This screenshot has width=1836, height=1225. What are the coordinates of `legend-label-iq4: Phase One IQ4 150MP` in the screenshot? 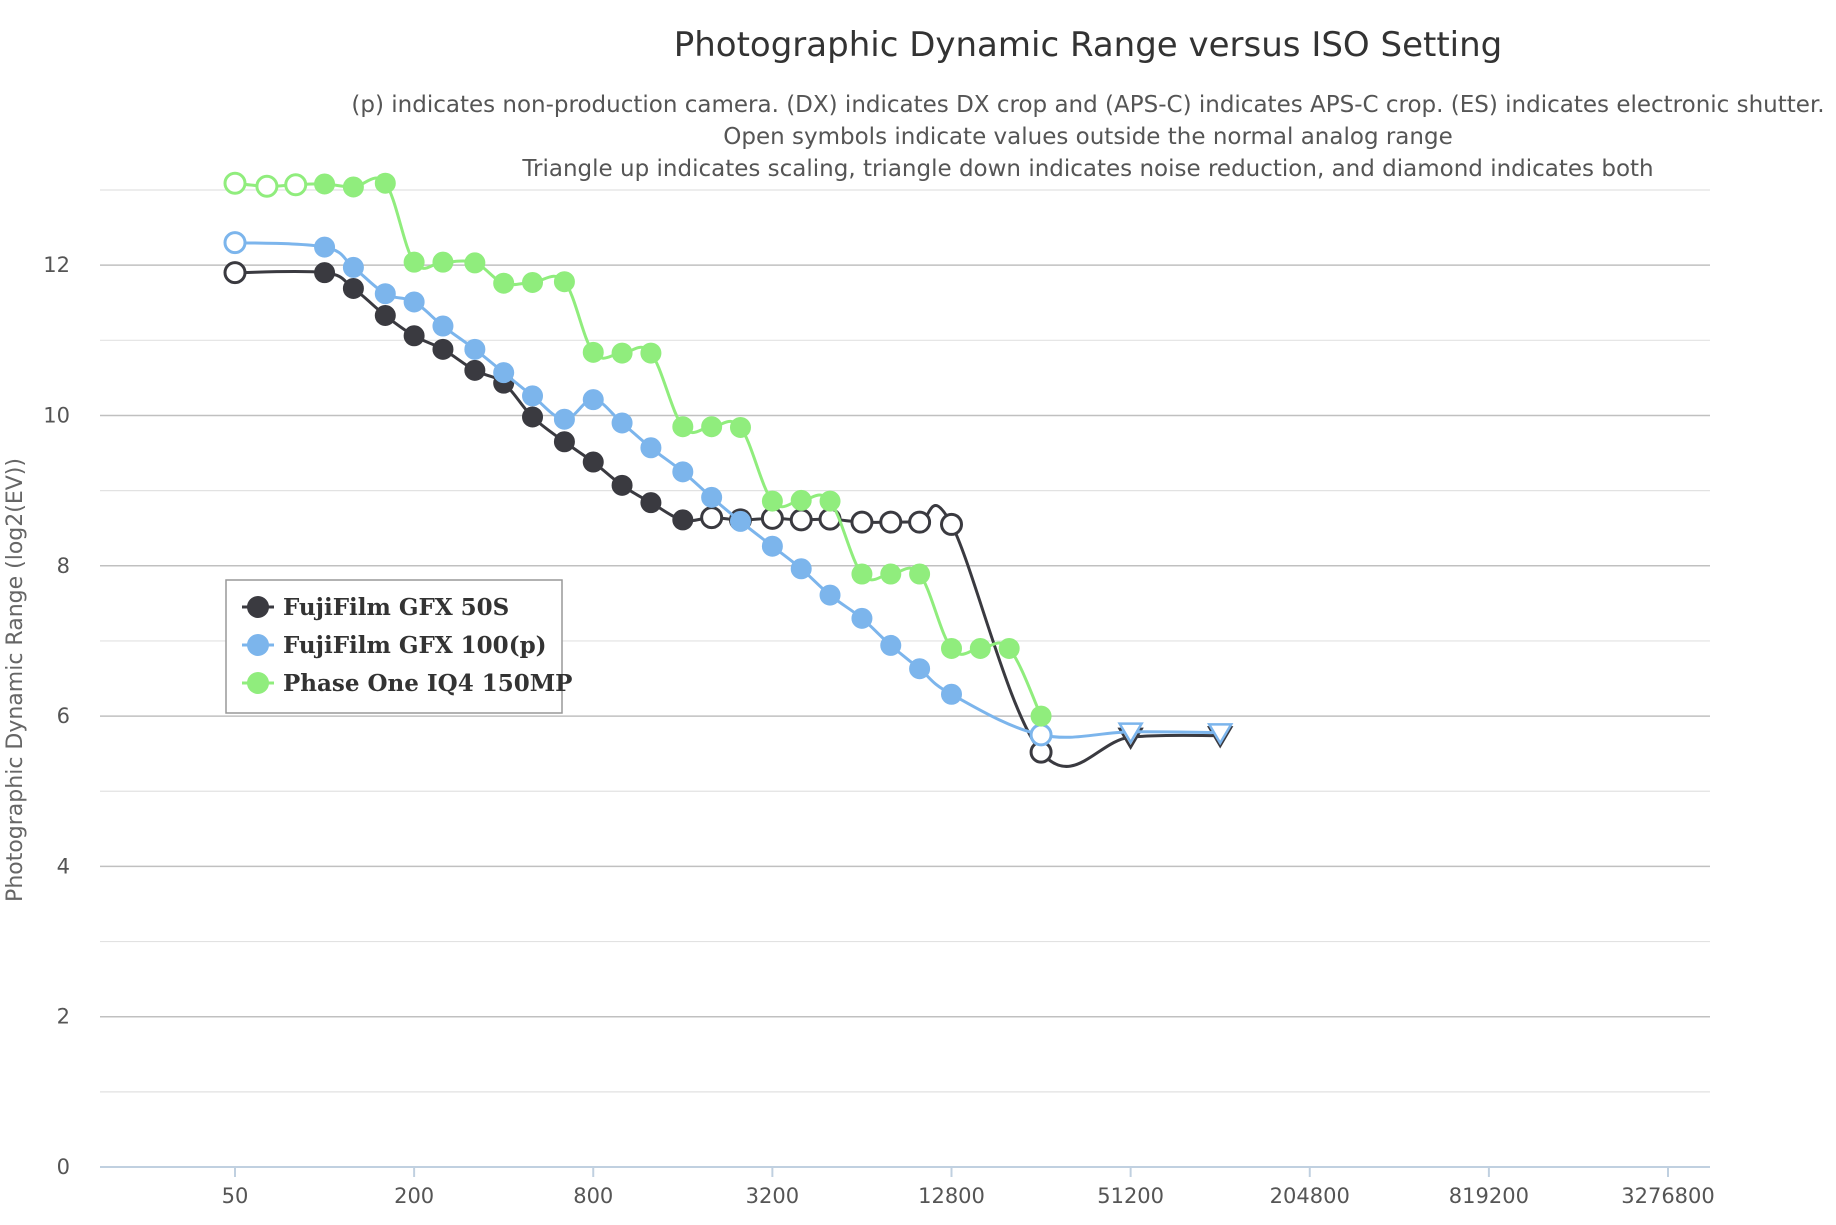 It's located at (427, 683).